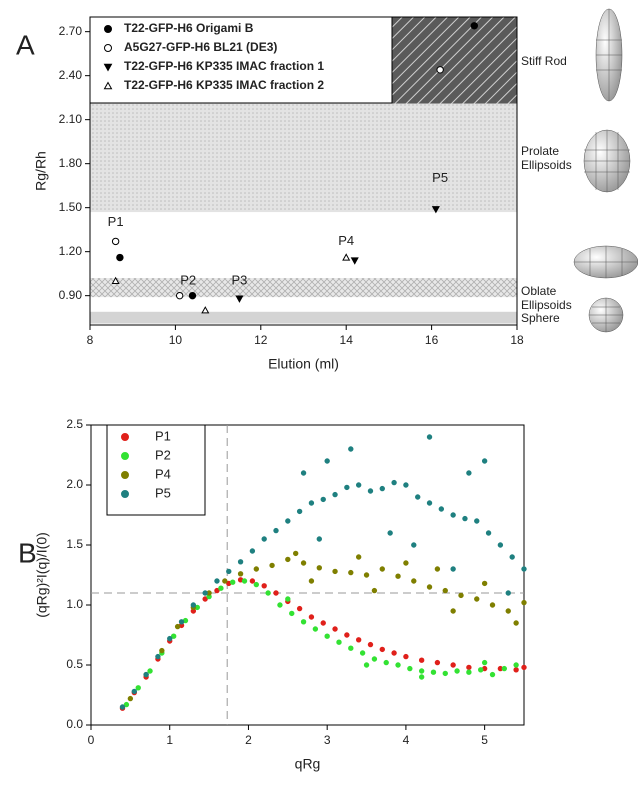 The width and height of the screenshot is (638, 785). What do you see at coordinates (517, 340) in the screenshot?
I see `x-tick-label: 18` at bounding box center [517, 340].